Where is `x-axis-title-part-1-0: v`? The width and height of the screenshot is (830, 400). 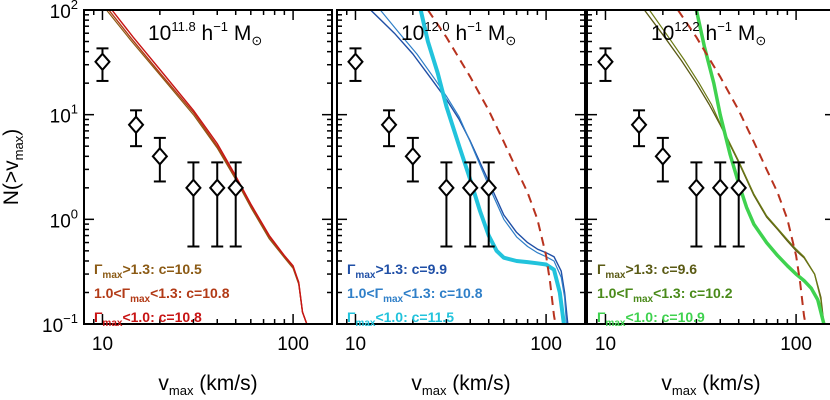 x-axis-title-part-1-0: v is located at coordinates (416, 383).